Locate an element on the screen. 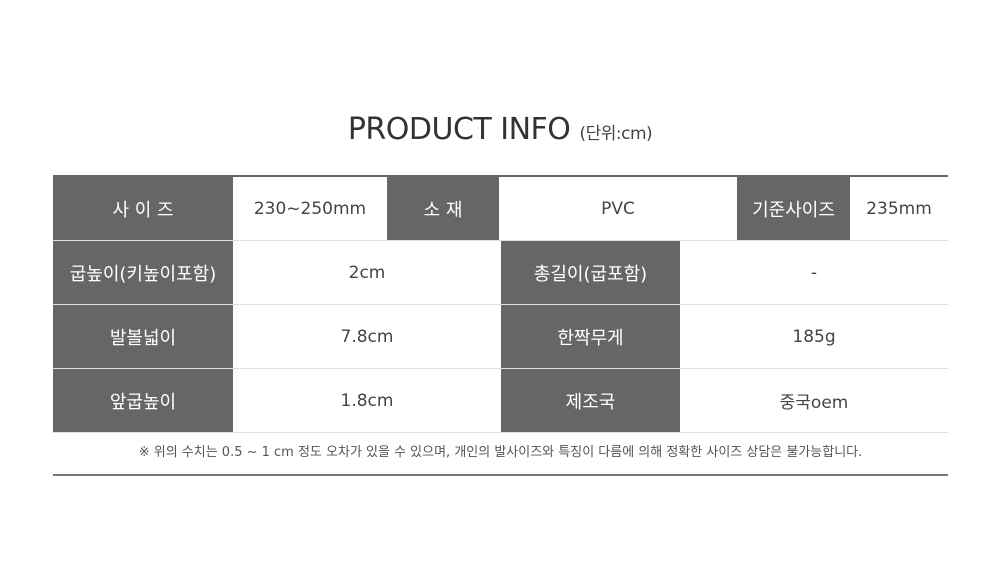 Image resolution: width=1000 pixels, height=582 pixels. material-label: 소 재 is located at coordinates (443, 208).